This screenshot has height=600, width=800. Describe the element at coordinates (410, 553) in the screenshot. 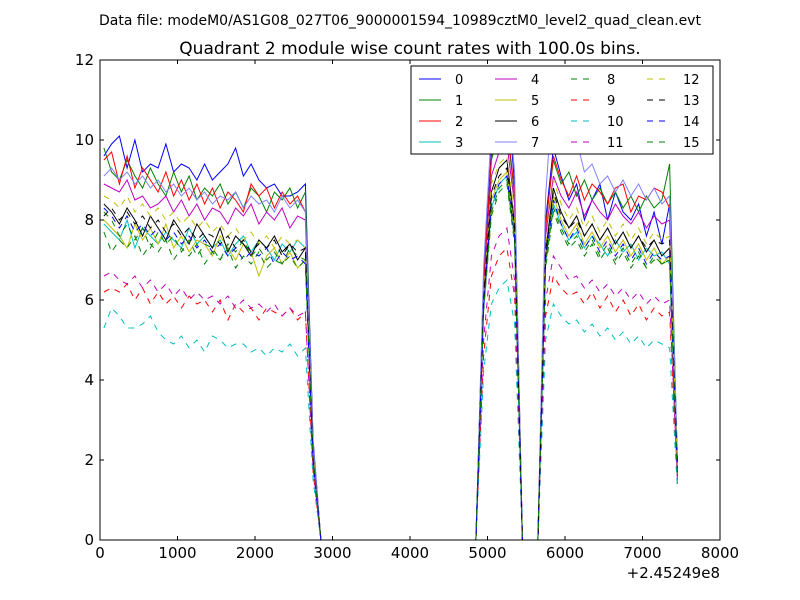

I see `x-tick-label: 4000` at that location.